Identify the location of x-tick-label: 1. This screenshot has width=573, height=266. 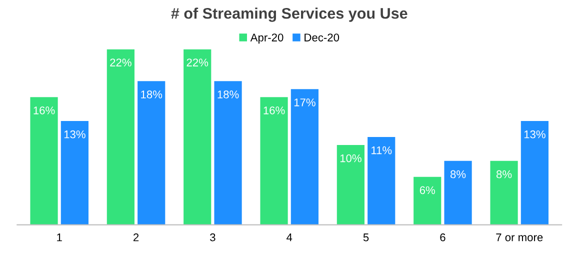
(59, 238).